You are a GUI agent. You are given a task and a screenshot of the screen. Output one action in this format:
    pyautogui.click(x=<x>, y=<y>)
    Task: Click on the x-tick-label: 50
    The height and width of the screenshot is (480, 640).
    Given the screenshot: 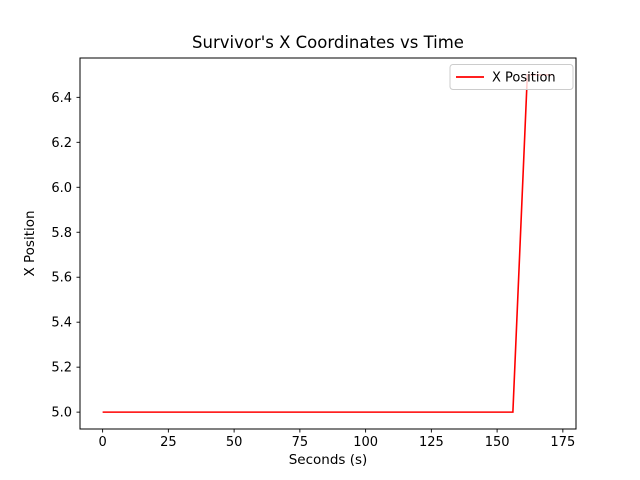 What is the action you would take?
    pyautogui.click(x=234, y=442)
    